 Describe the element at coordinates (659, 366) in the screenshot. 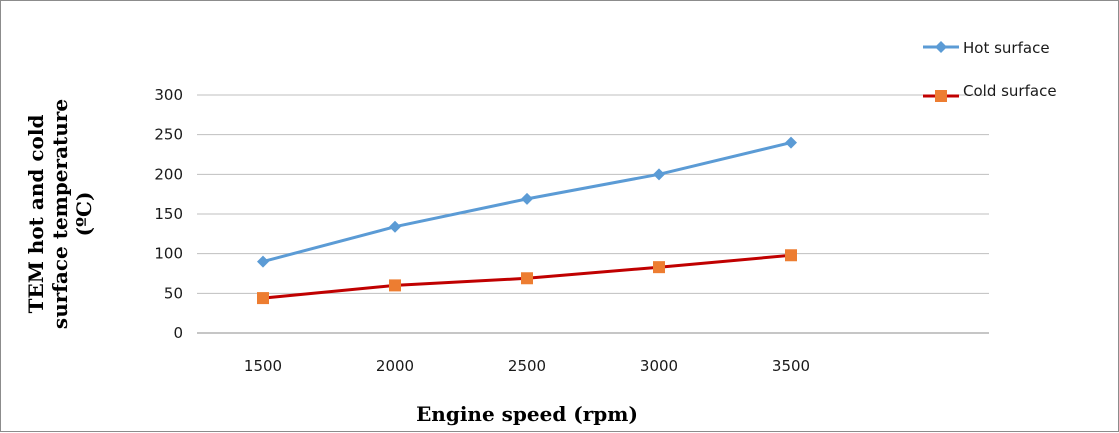

I see `x-tick-label: 3000` at that location.